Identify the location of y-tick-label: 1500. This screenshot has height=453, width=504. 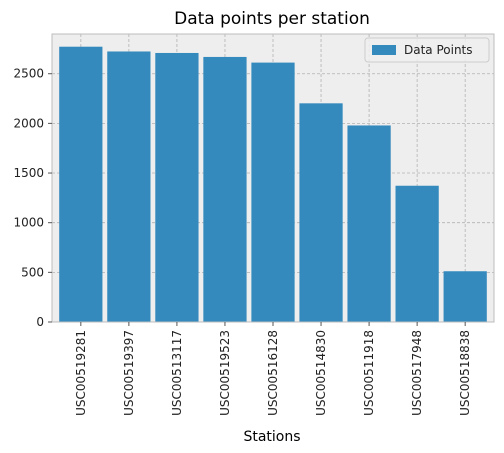
(28, 173).